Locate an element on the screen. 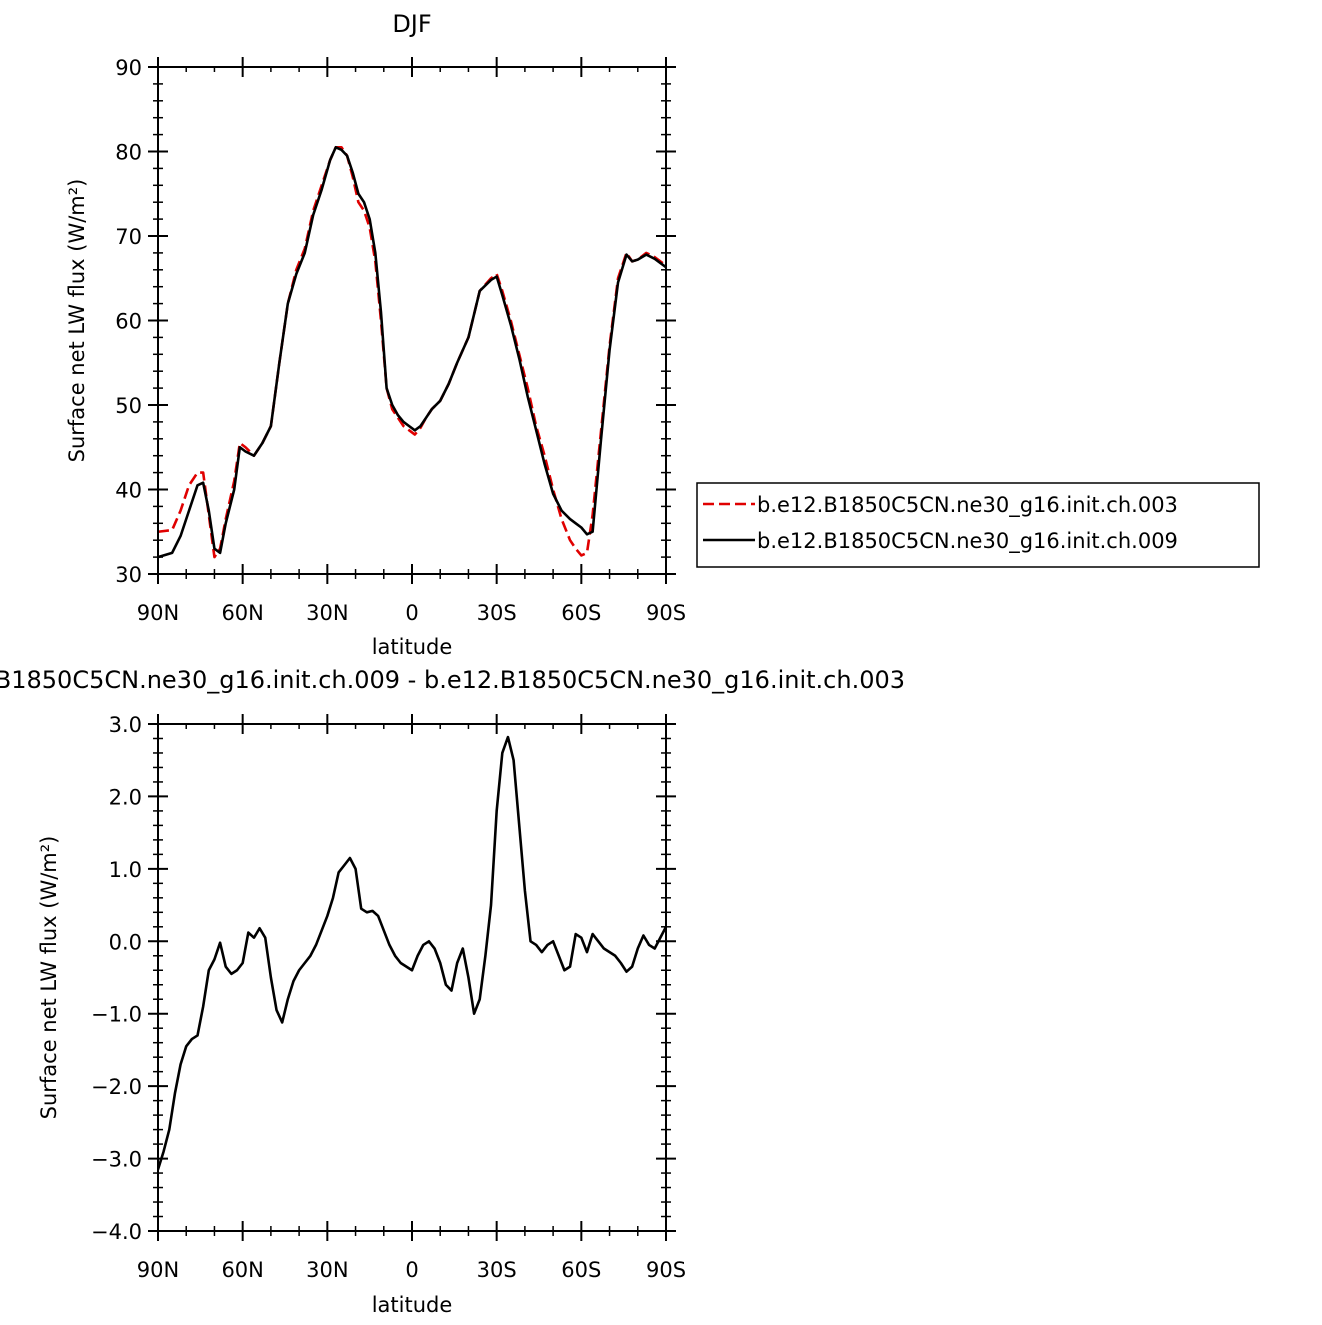  y-tick-label: −3.0 is located at coordinates (116, 1160).